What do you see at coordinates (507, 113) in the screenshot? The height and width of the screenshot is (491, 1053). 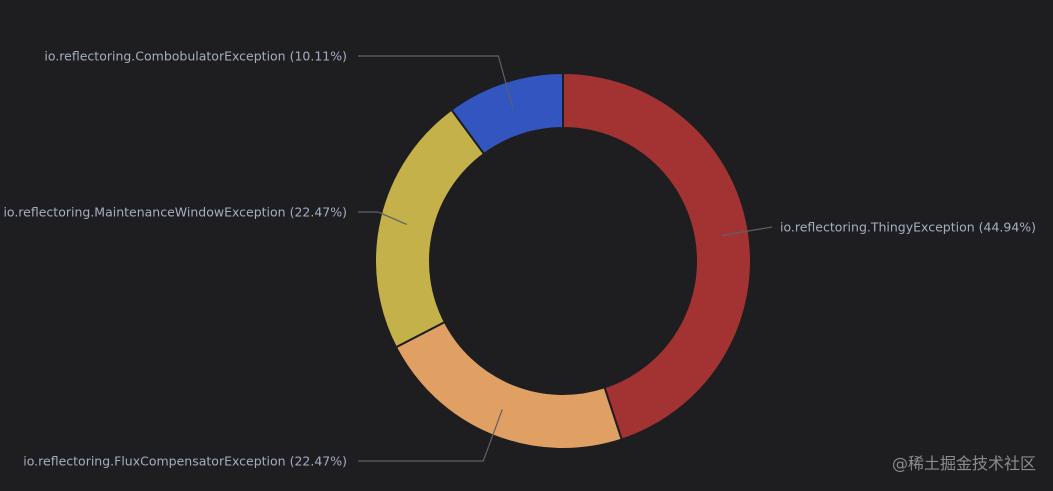 I see `slice-combobulatorexception` at bounding box center [507, 113].